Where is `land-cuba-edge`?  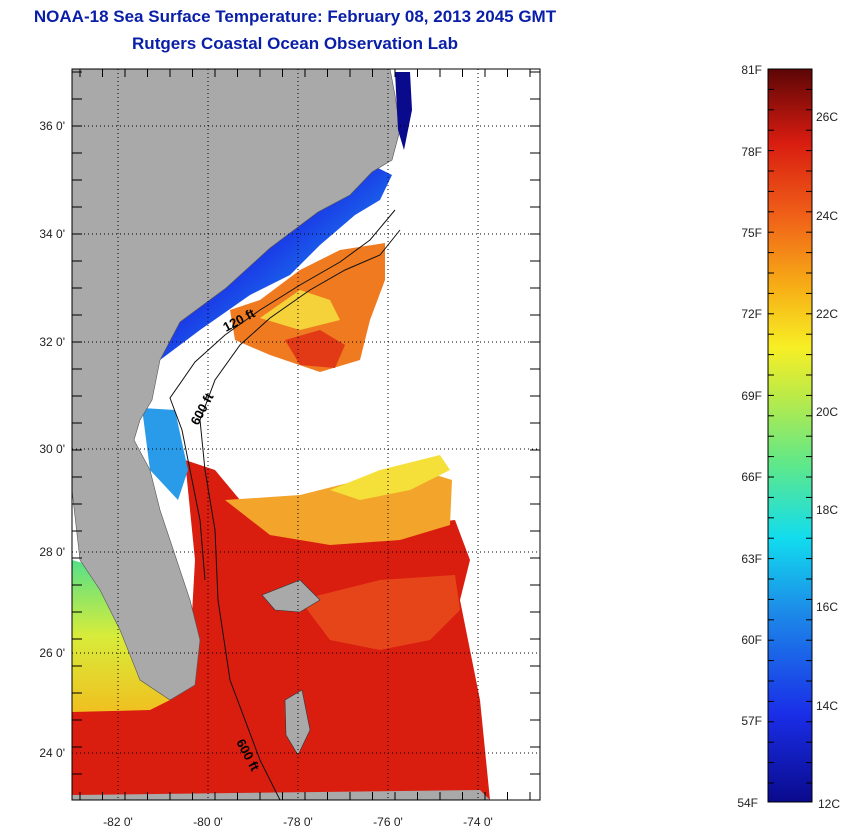 land-cuba-edge is located at coordinates (281, 795).